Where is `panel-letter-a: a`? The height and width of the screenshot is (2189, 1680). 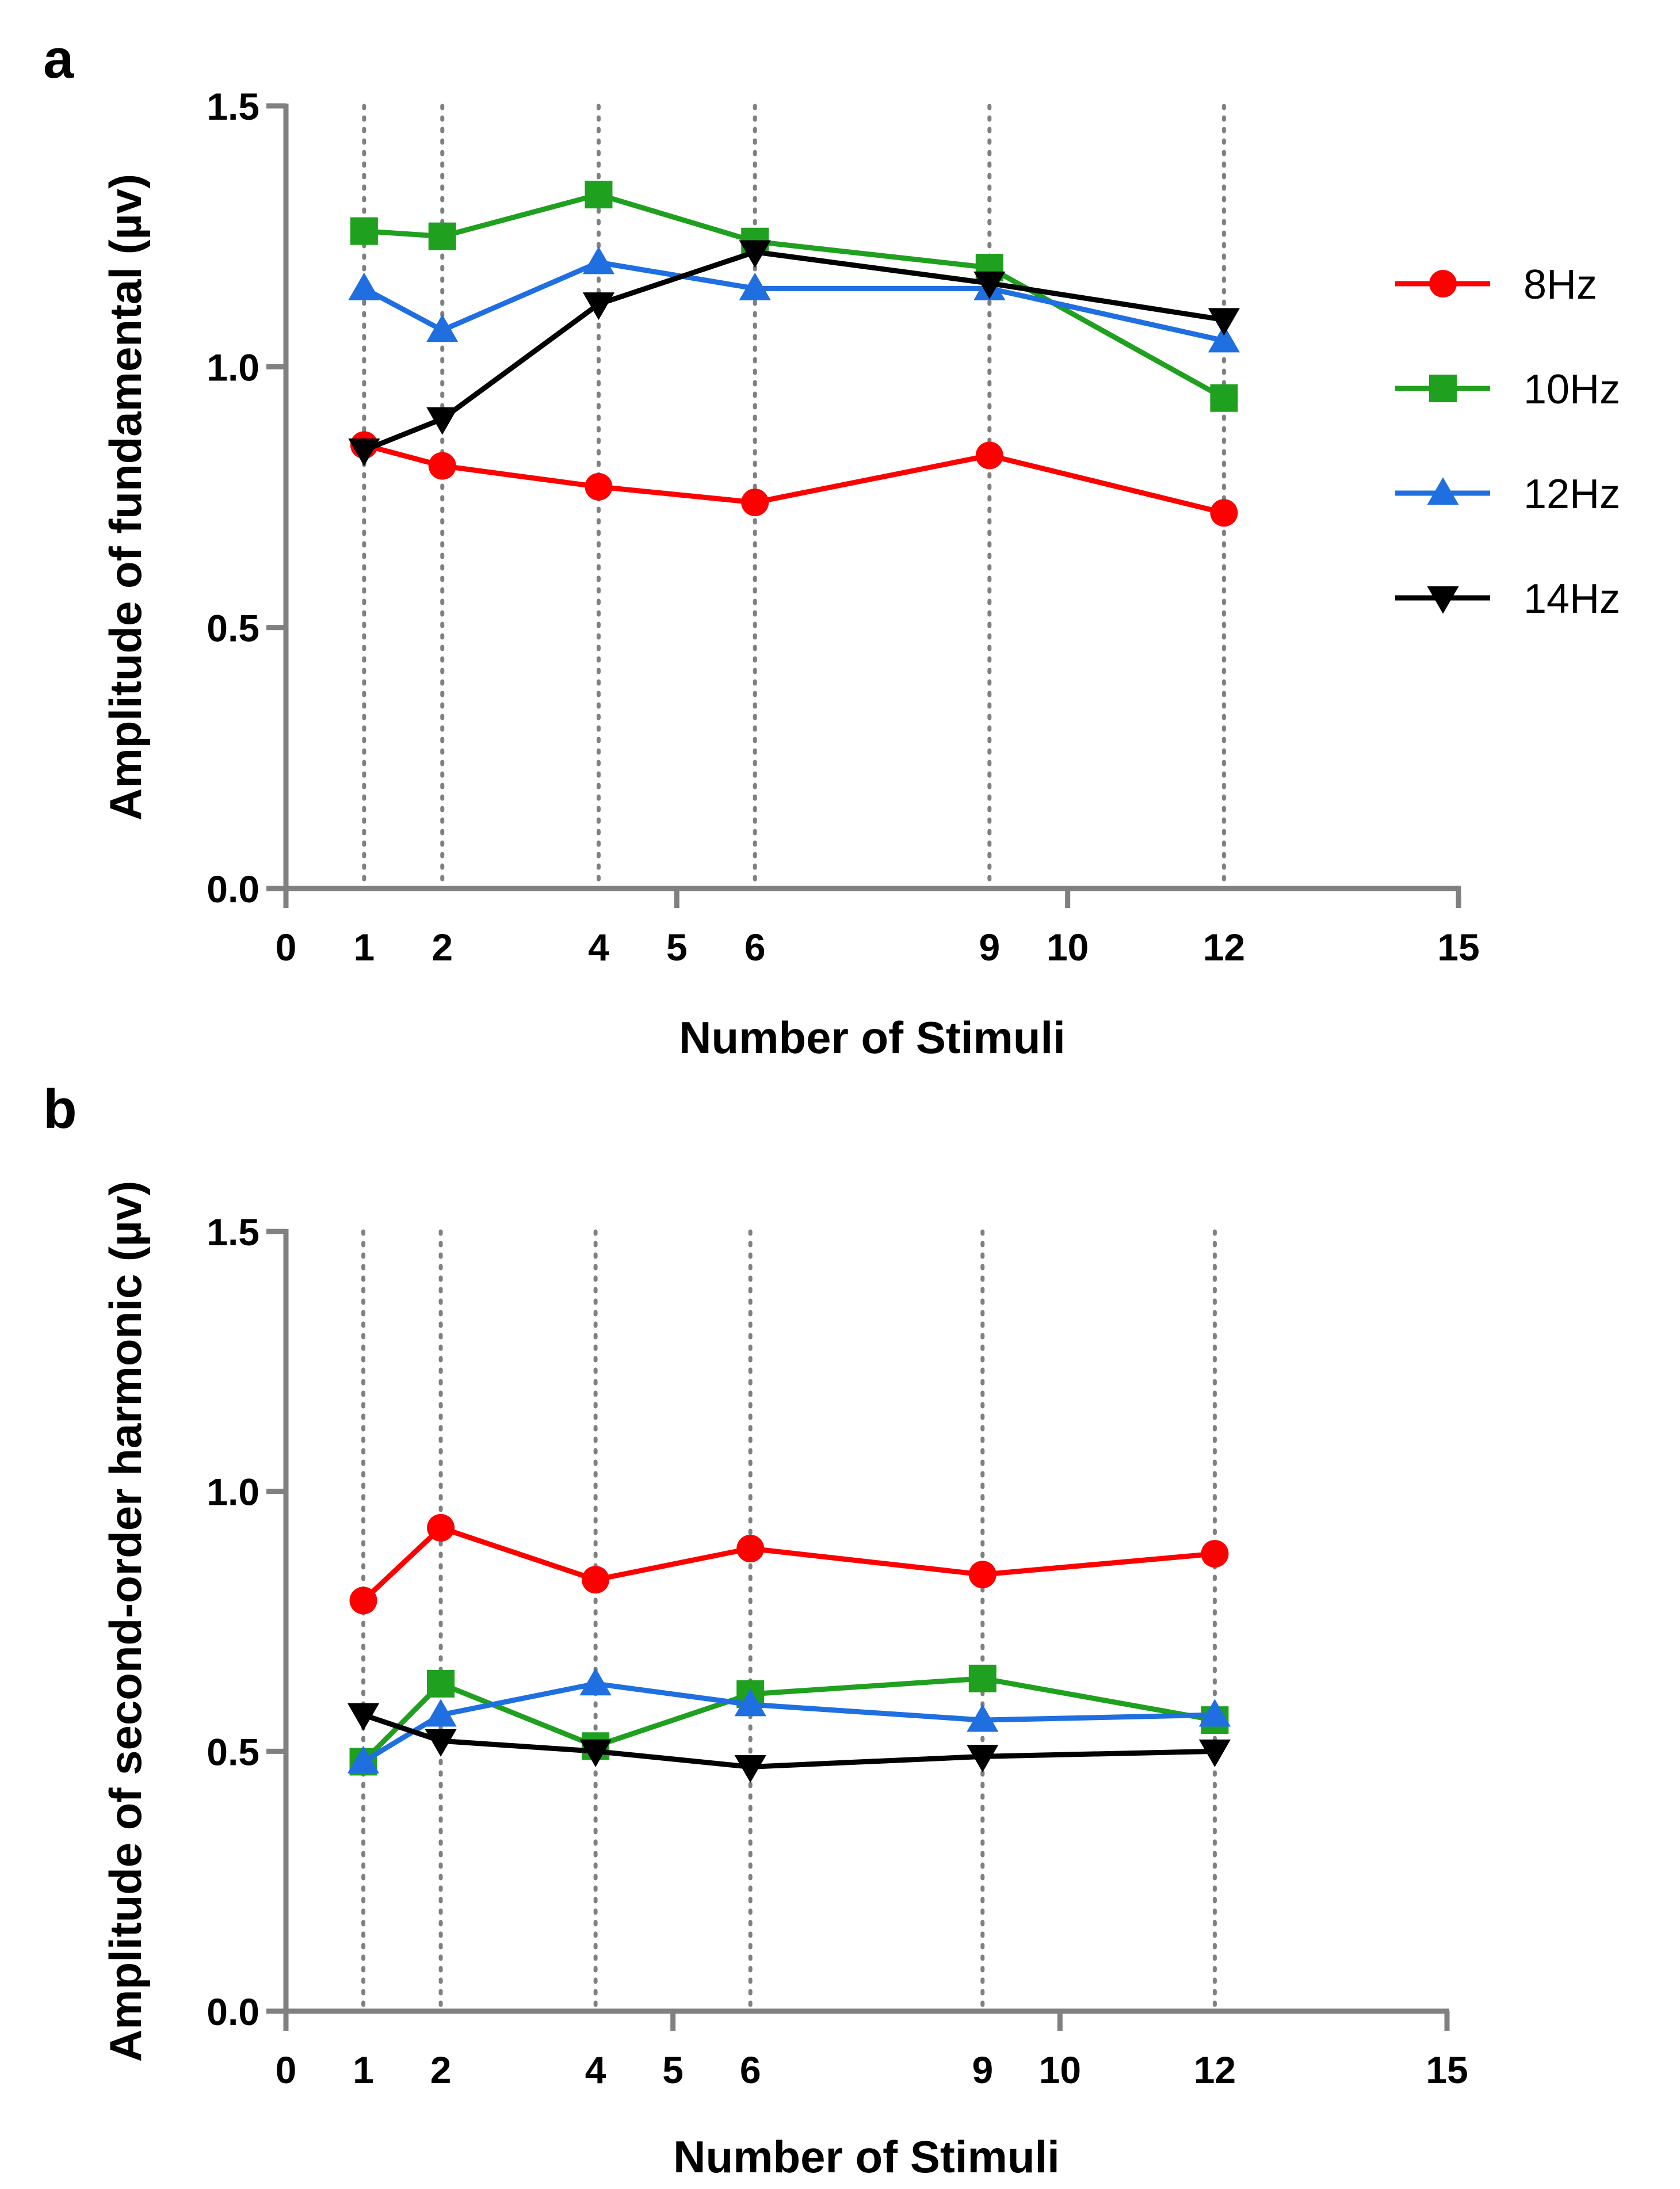
panel-letter-a: a is located at coordinates (58, 59).